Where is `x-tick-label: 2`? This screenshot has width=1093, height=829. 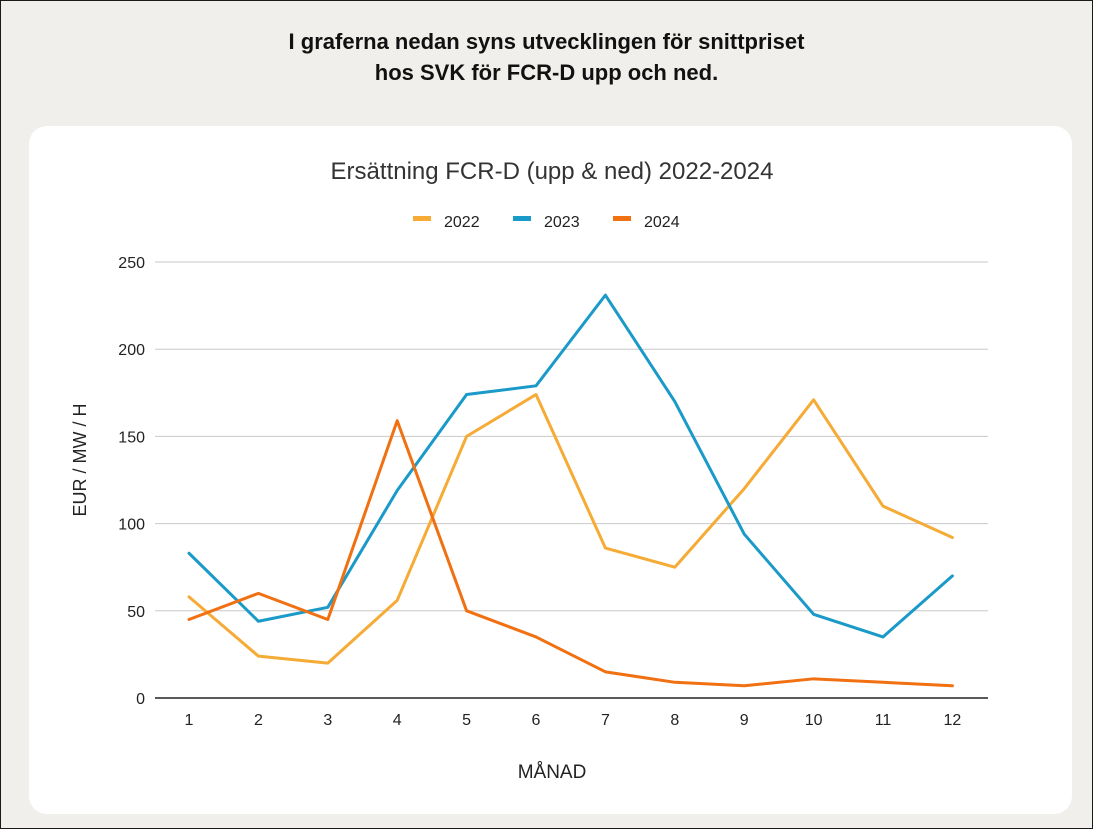
x-tick-label: 2 is located at coordinates (258, 720).